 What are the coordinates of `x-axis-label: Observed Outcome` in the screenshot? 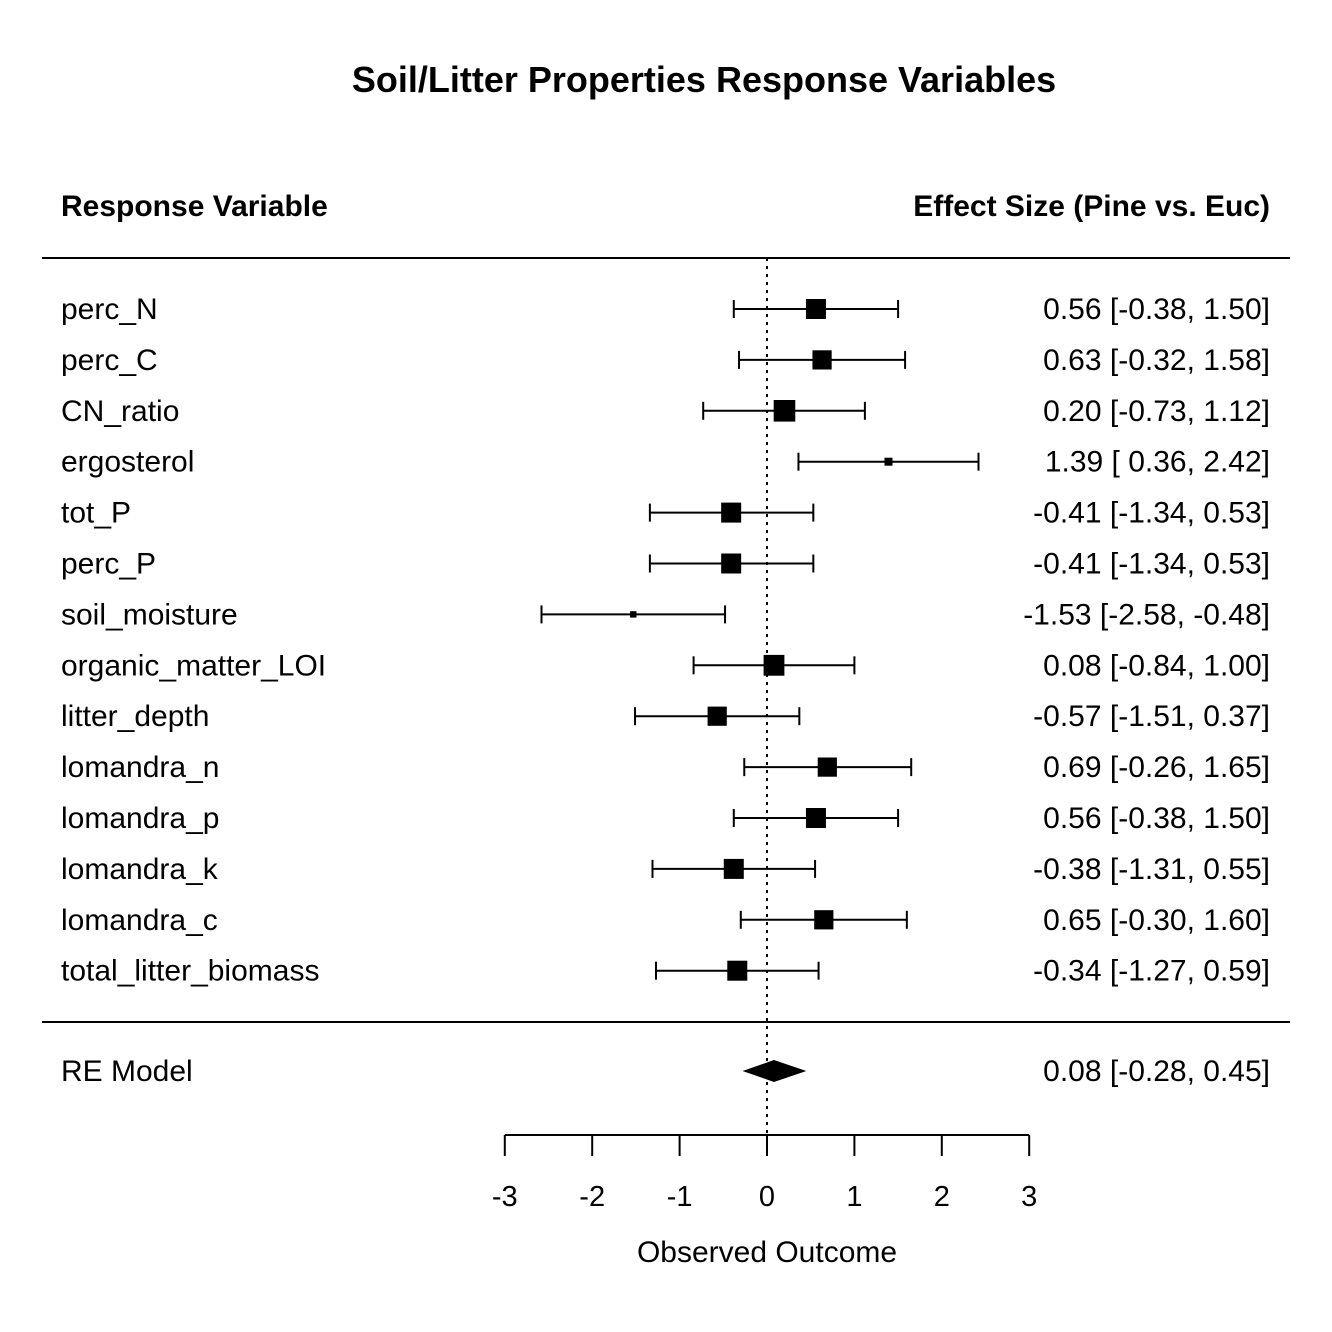 It's located at (767, 1252).